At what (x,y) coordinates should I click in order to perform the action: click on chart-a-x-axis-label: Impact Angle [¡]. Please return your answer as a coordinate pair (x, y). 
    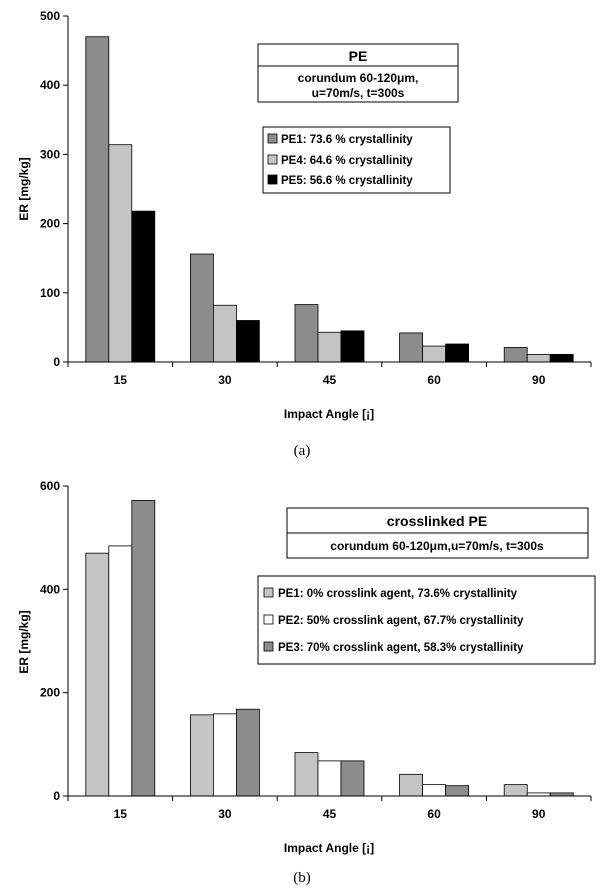
    Looking at the image, I should click on (329, 414).